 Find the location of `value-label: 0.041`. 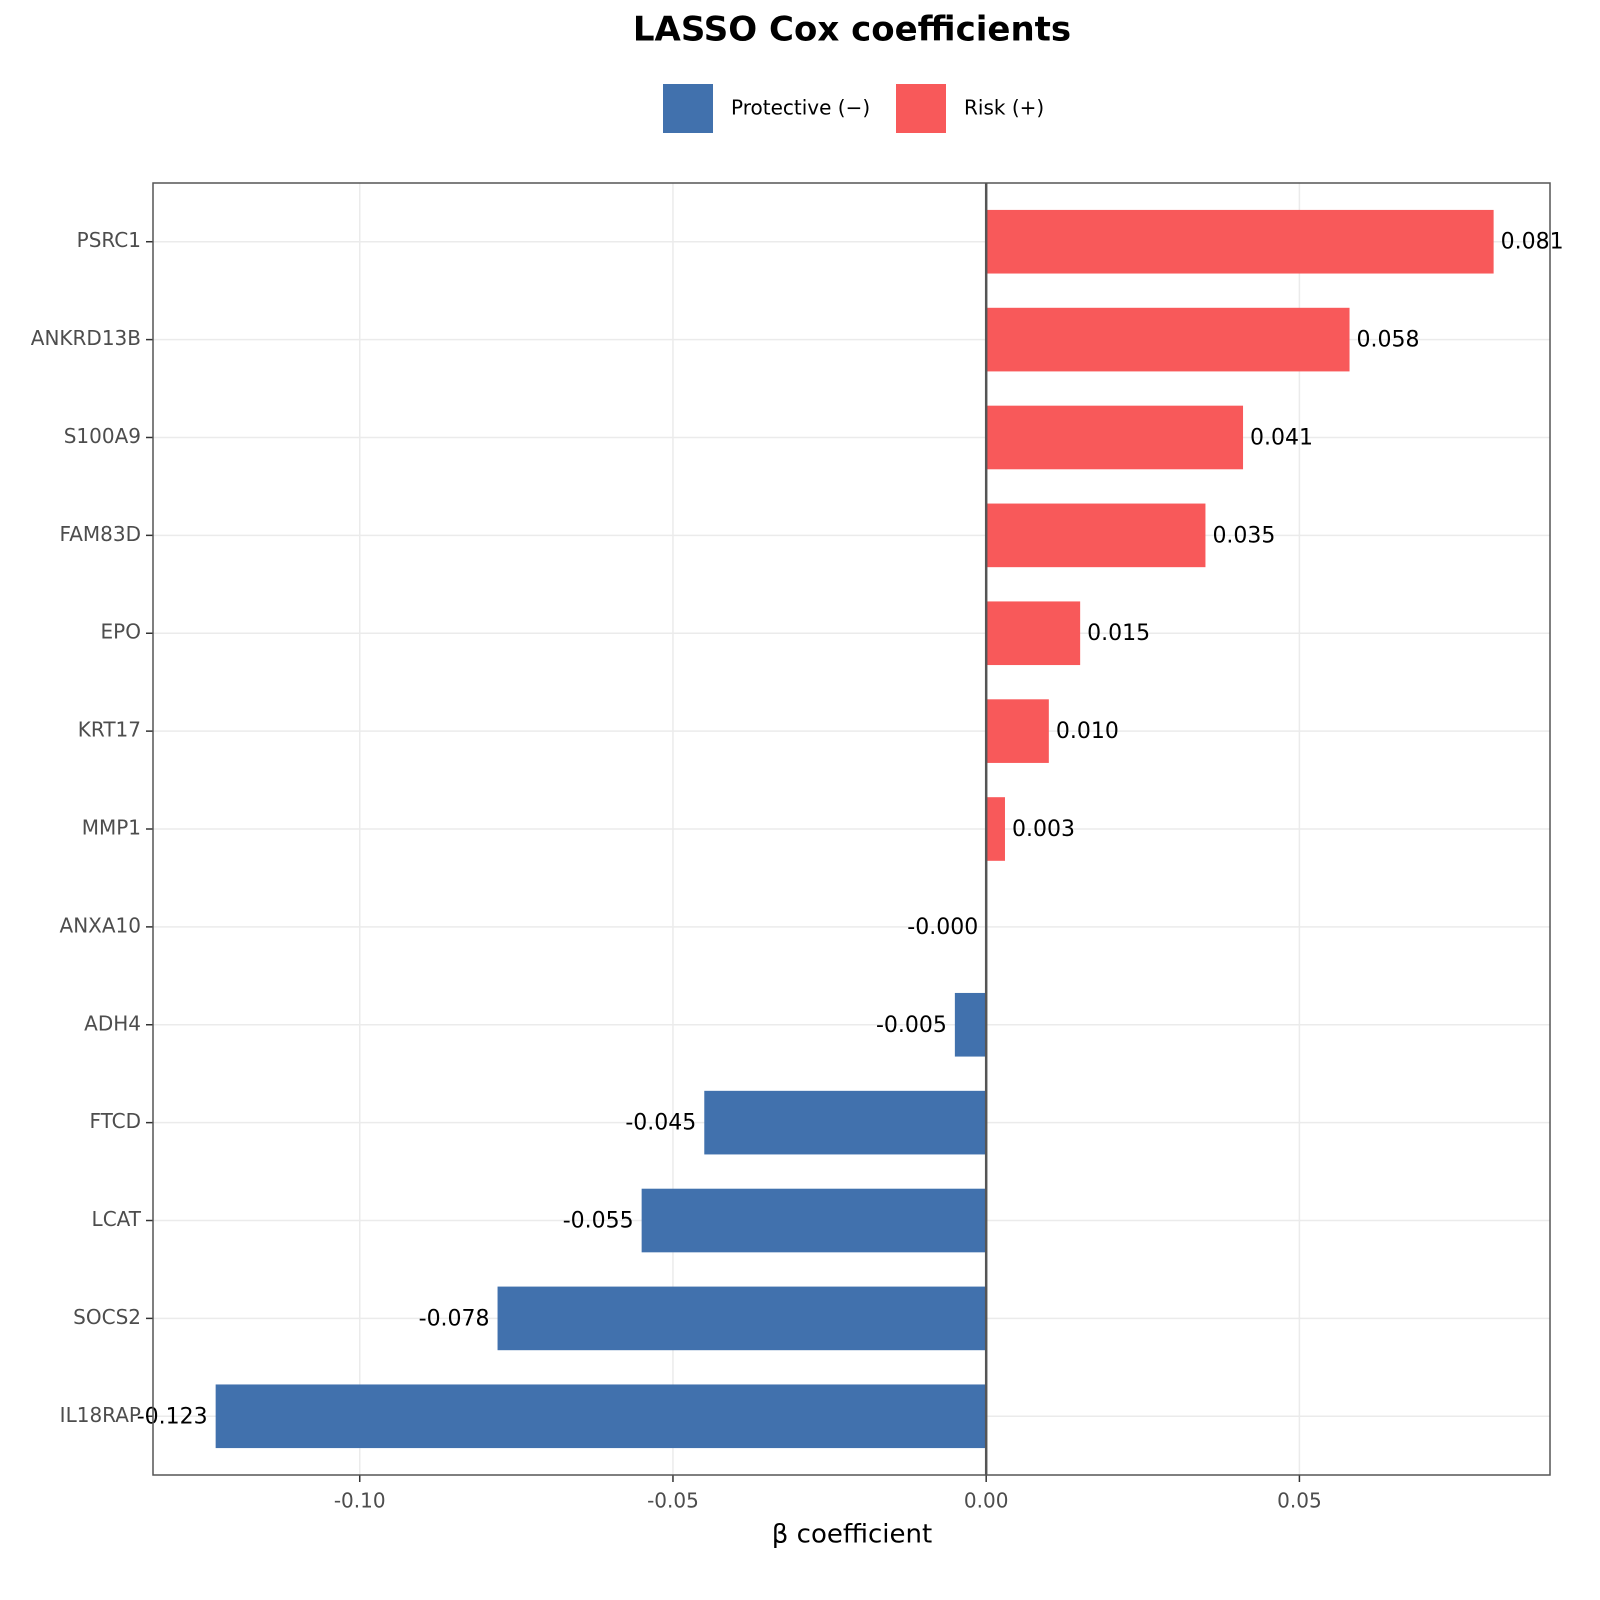

value-label: 0.041 is located at coordinates (1281, 437).